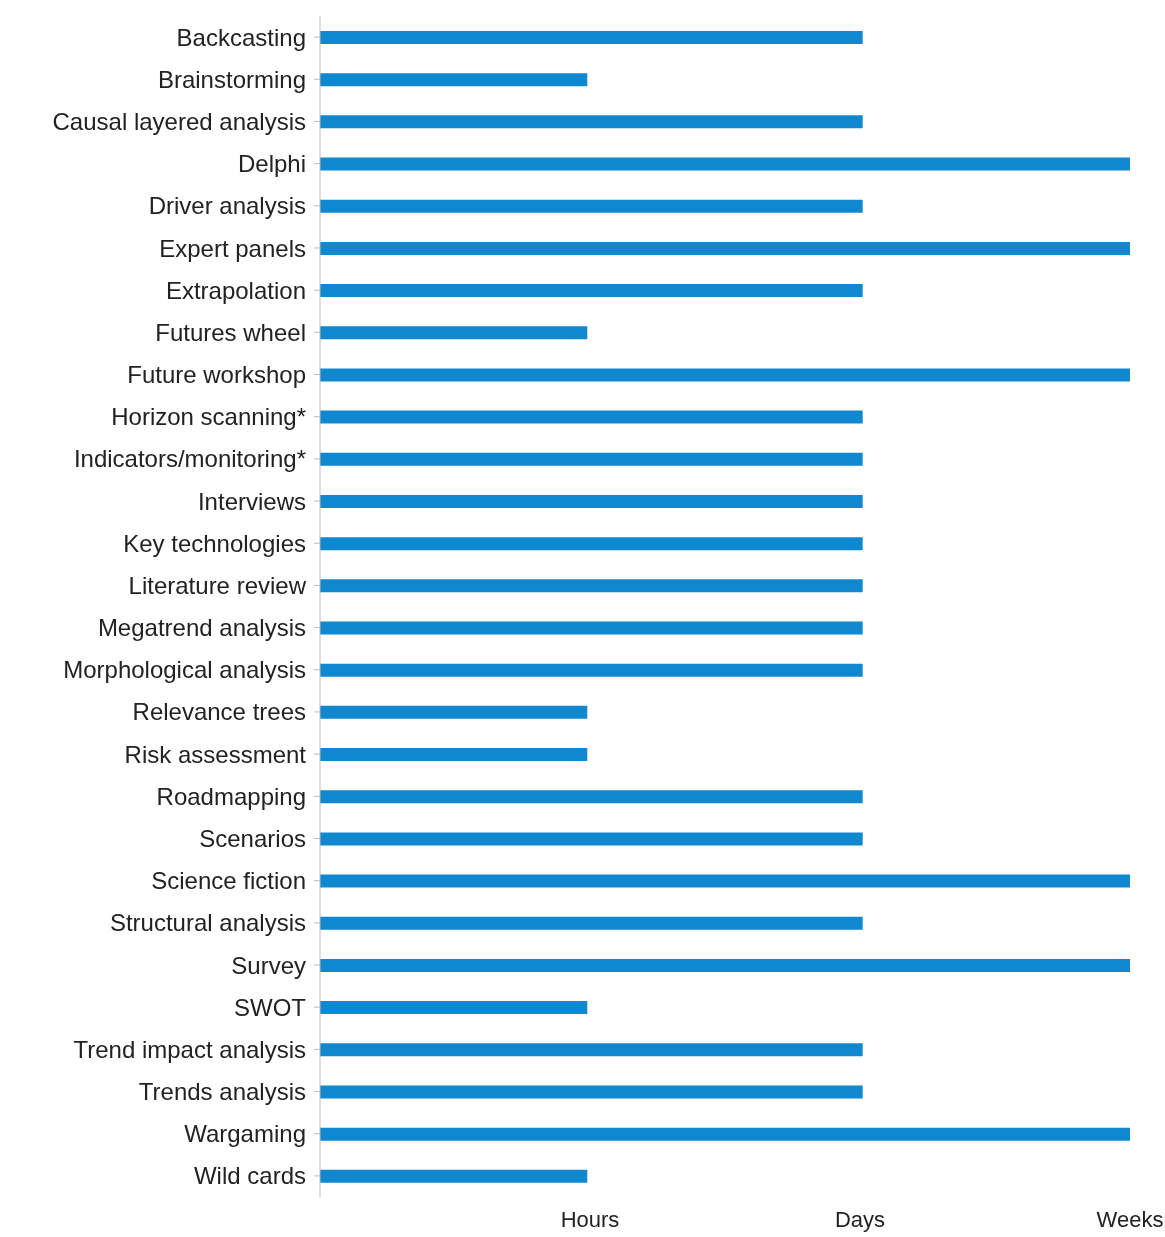 This screenshot has height=1237, width=1165. Describe the element at coordinates (252, 838) in the screenshot. I see `y-tick-label: Scenarios` at that location.